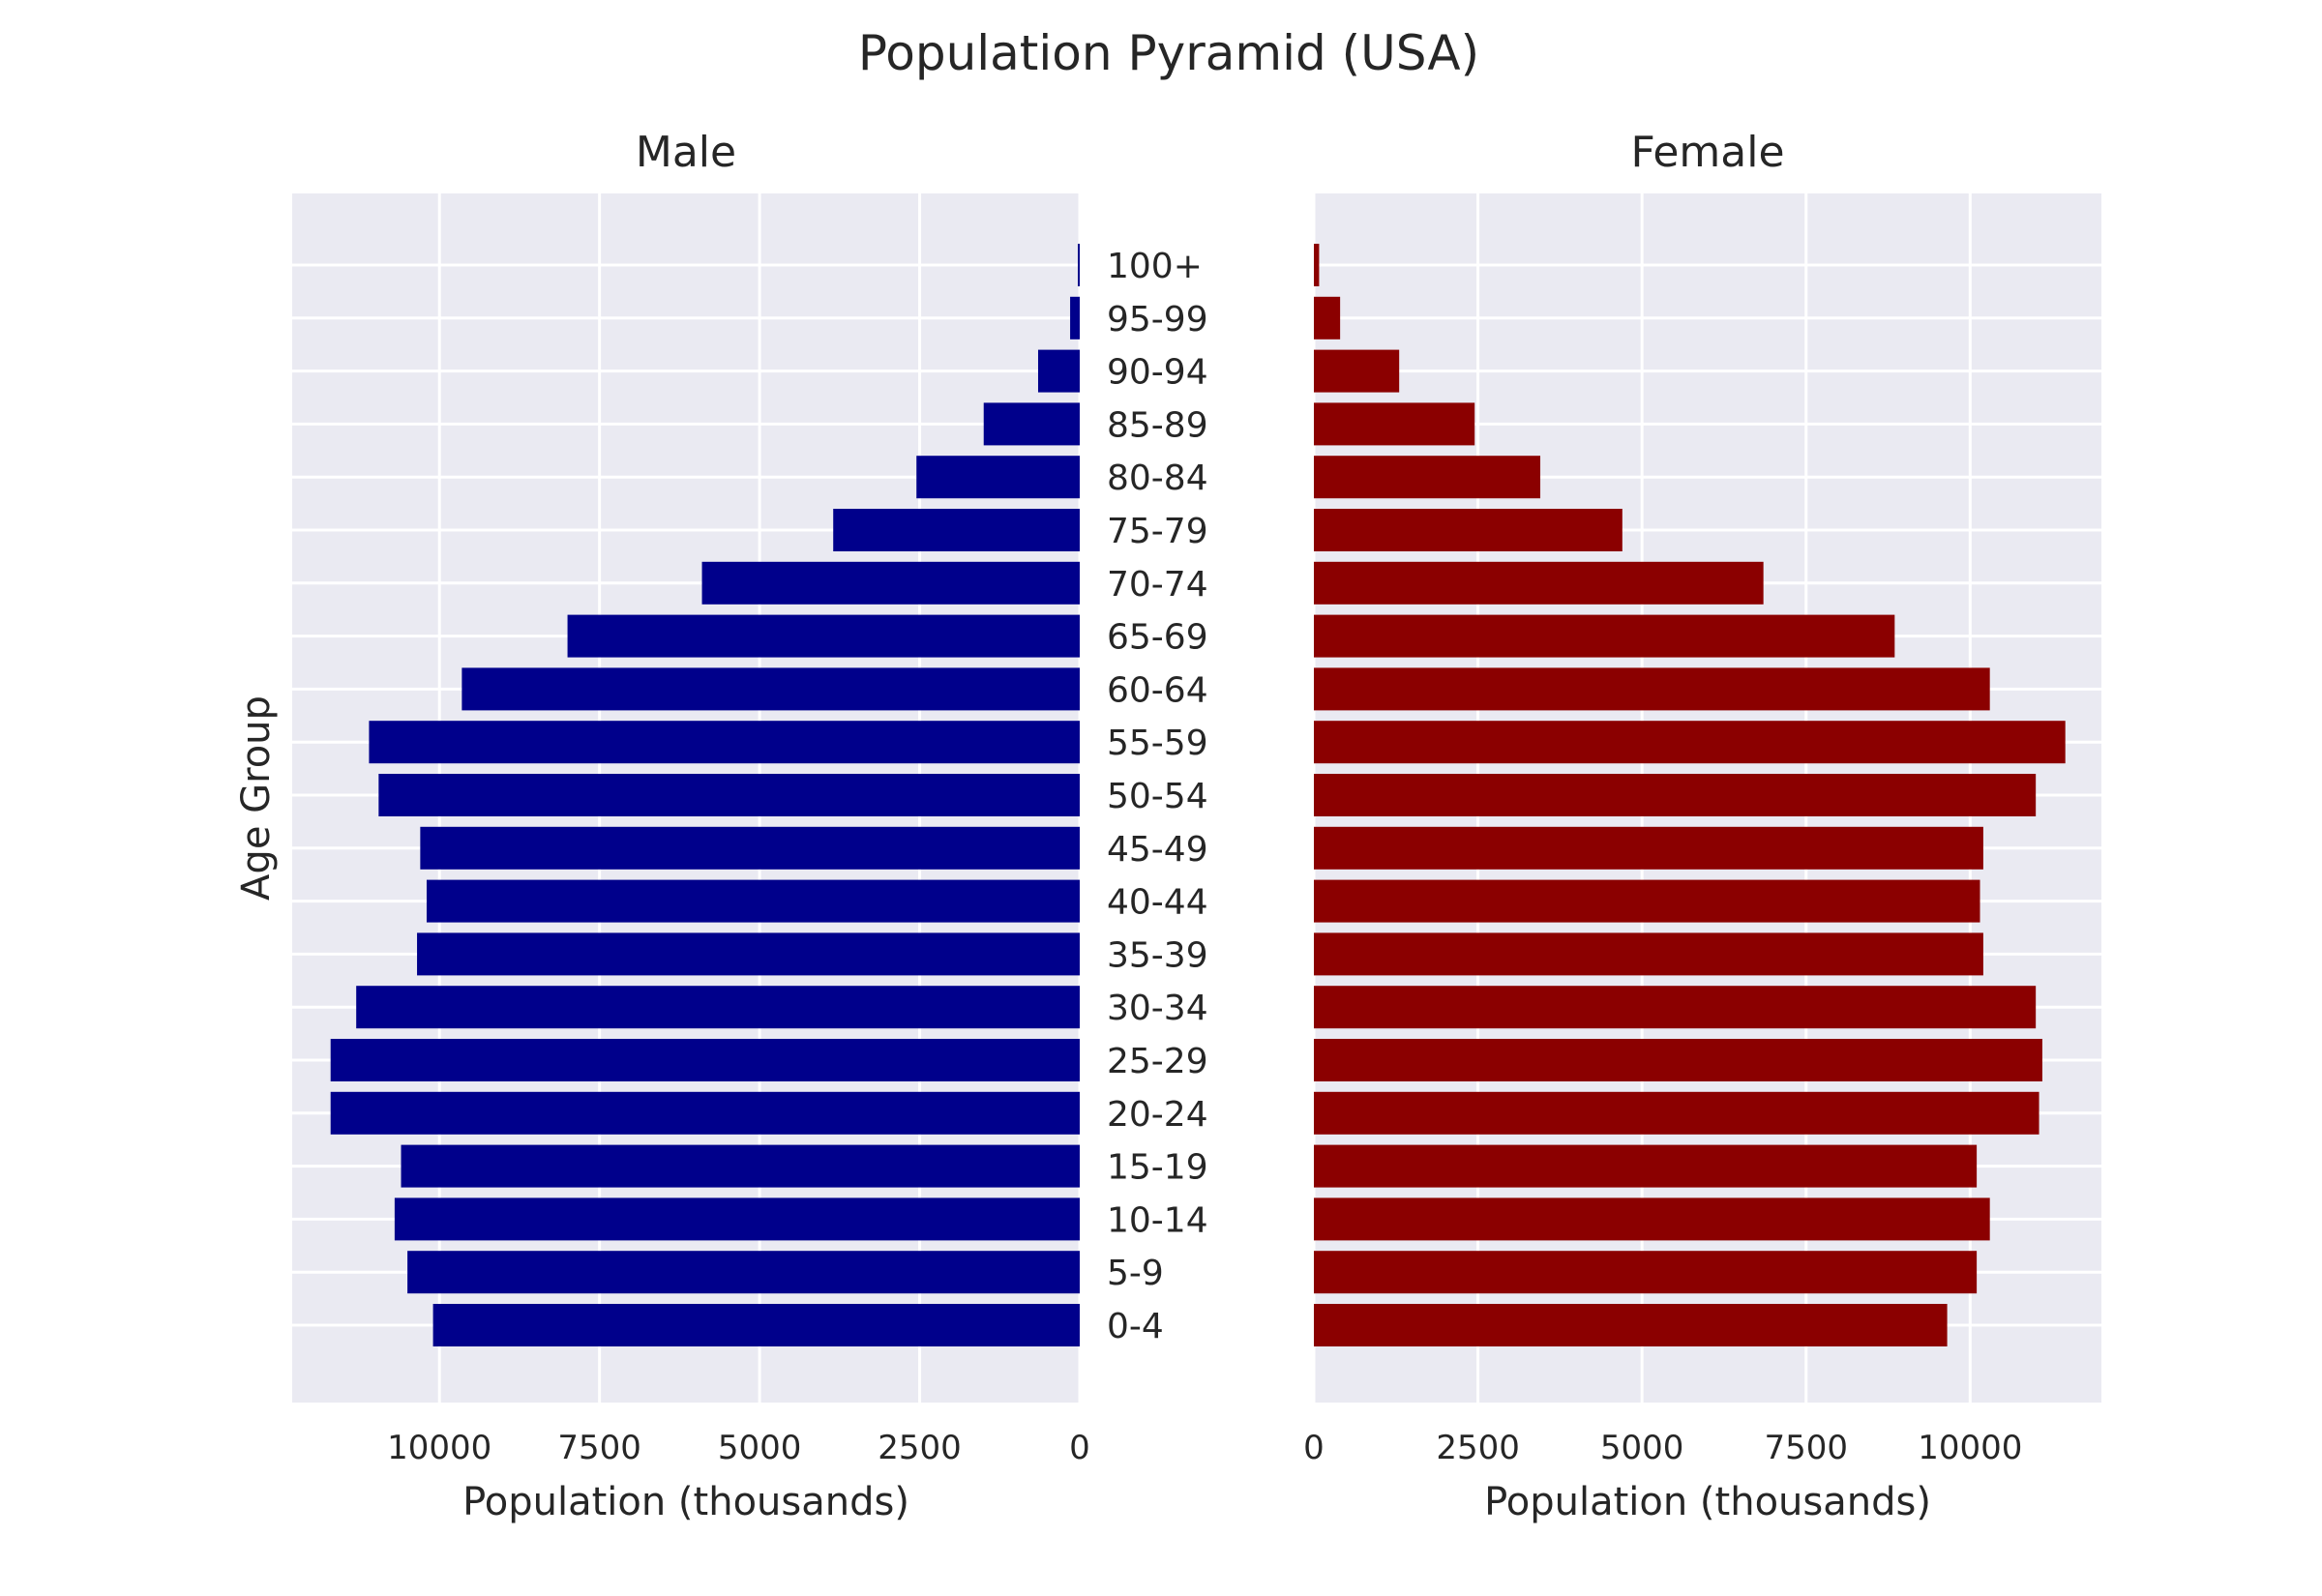  What do you see at coordinates (685, 1502) in the screenshot?
I see `male-x-axis-label: Population (thousands)` at bounding box center [685, 1502].